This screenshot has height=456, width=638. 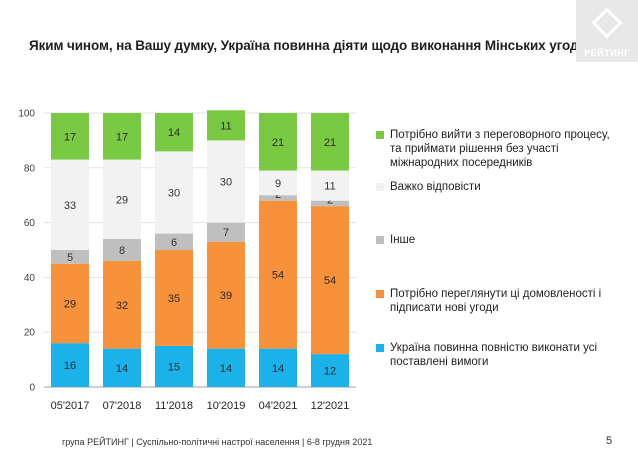 What do you see at coordinates (319, 3) in the screenshot?
I see `top-bar` at bounding box center [319, 3].